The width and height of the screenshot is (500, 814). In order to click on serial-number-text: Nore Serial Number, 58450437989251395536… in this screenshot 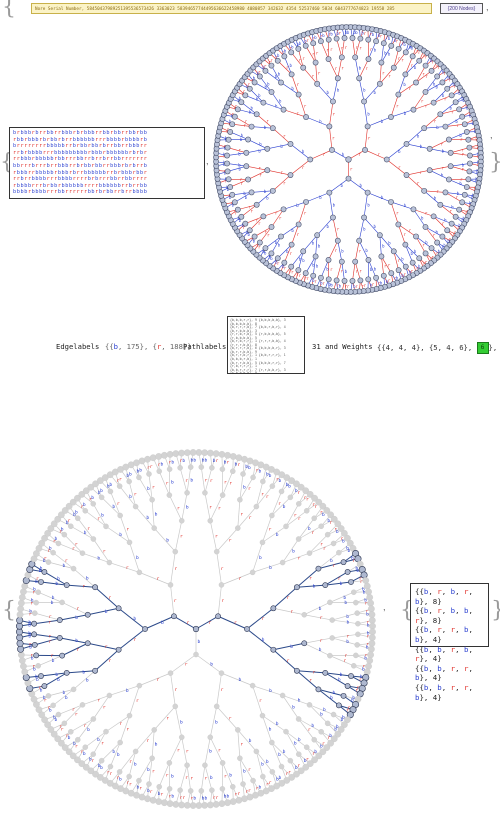, I will do `click(215, 9)`.